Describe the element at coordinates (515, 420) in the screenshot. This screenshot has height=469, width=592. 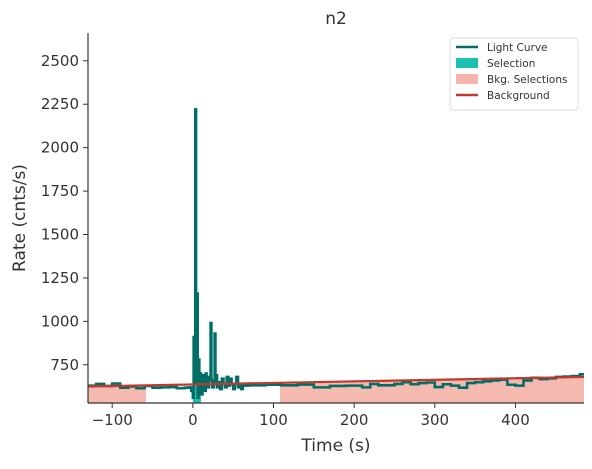
I see `x-tick-label: 400` at that location.